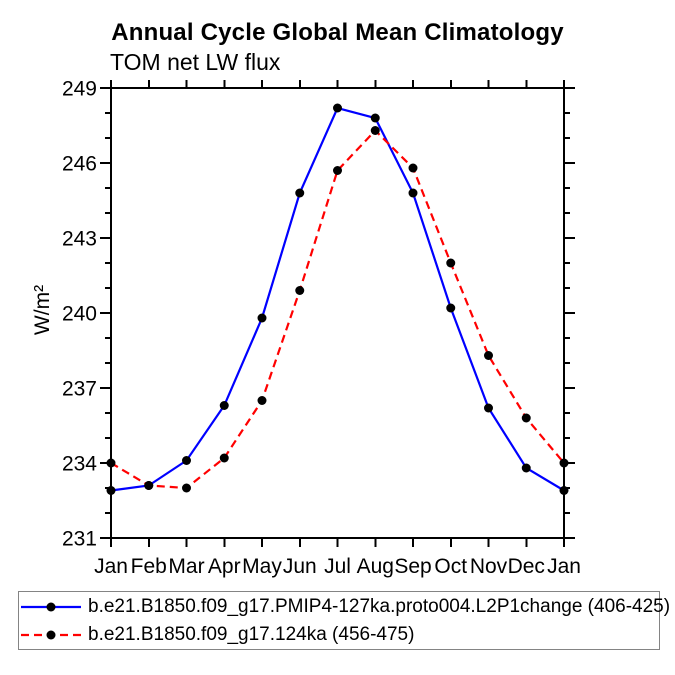 This screenshot has width=675, height=675. I want to click on y-tick-labels: 231 234 237 240 243 246 249, so click(79, 314).